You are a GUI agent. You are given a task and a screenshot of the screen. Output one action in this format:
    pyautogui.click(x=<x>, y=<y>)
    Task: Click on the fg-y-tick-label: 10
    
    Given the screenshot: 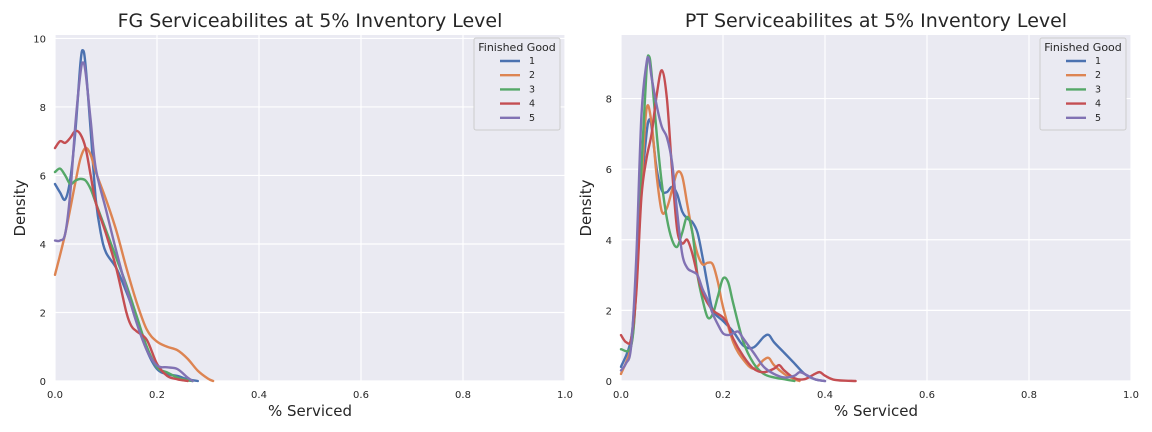 What is the action you would take?
    pyautogui.click(x=39, y=39)
    